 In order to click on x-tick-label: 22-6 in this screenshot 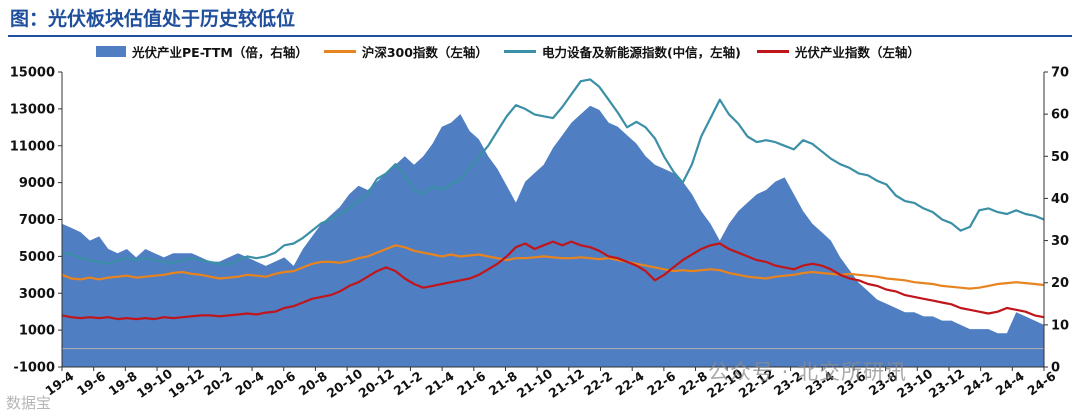, I will do `click(661, 383)`.